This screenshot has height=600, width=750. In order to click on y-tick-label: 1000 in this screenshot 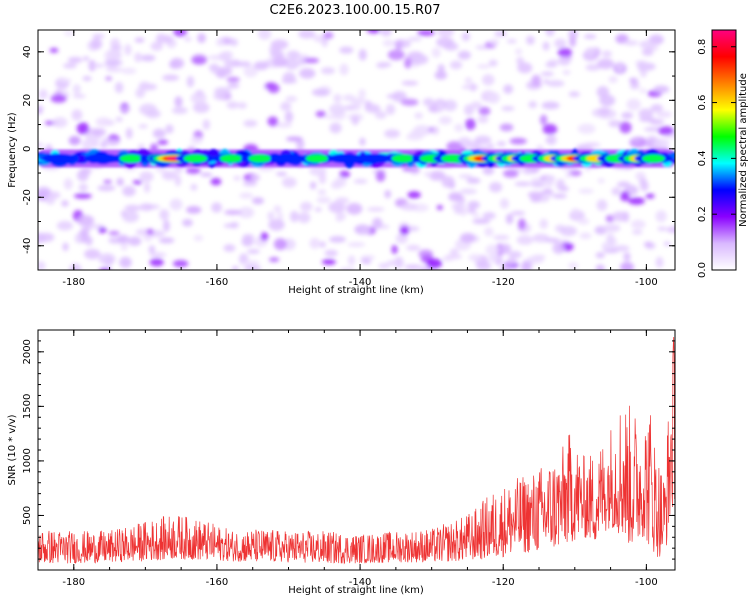, I will do `click(27, 460)`.